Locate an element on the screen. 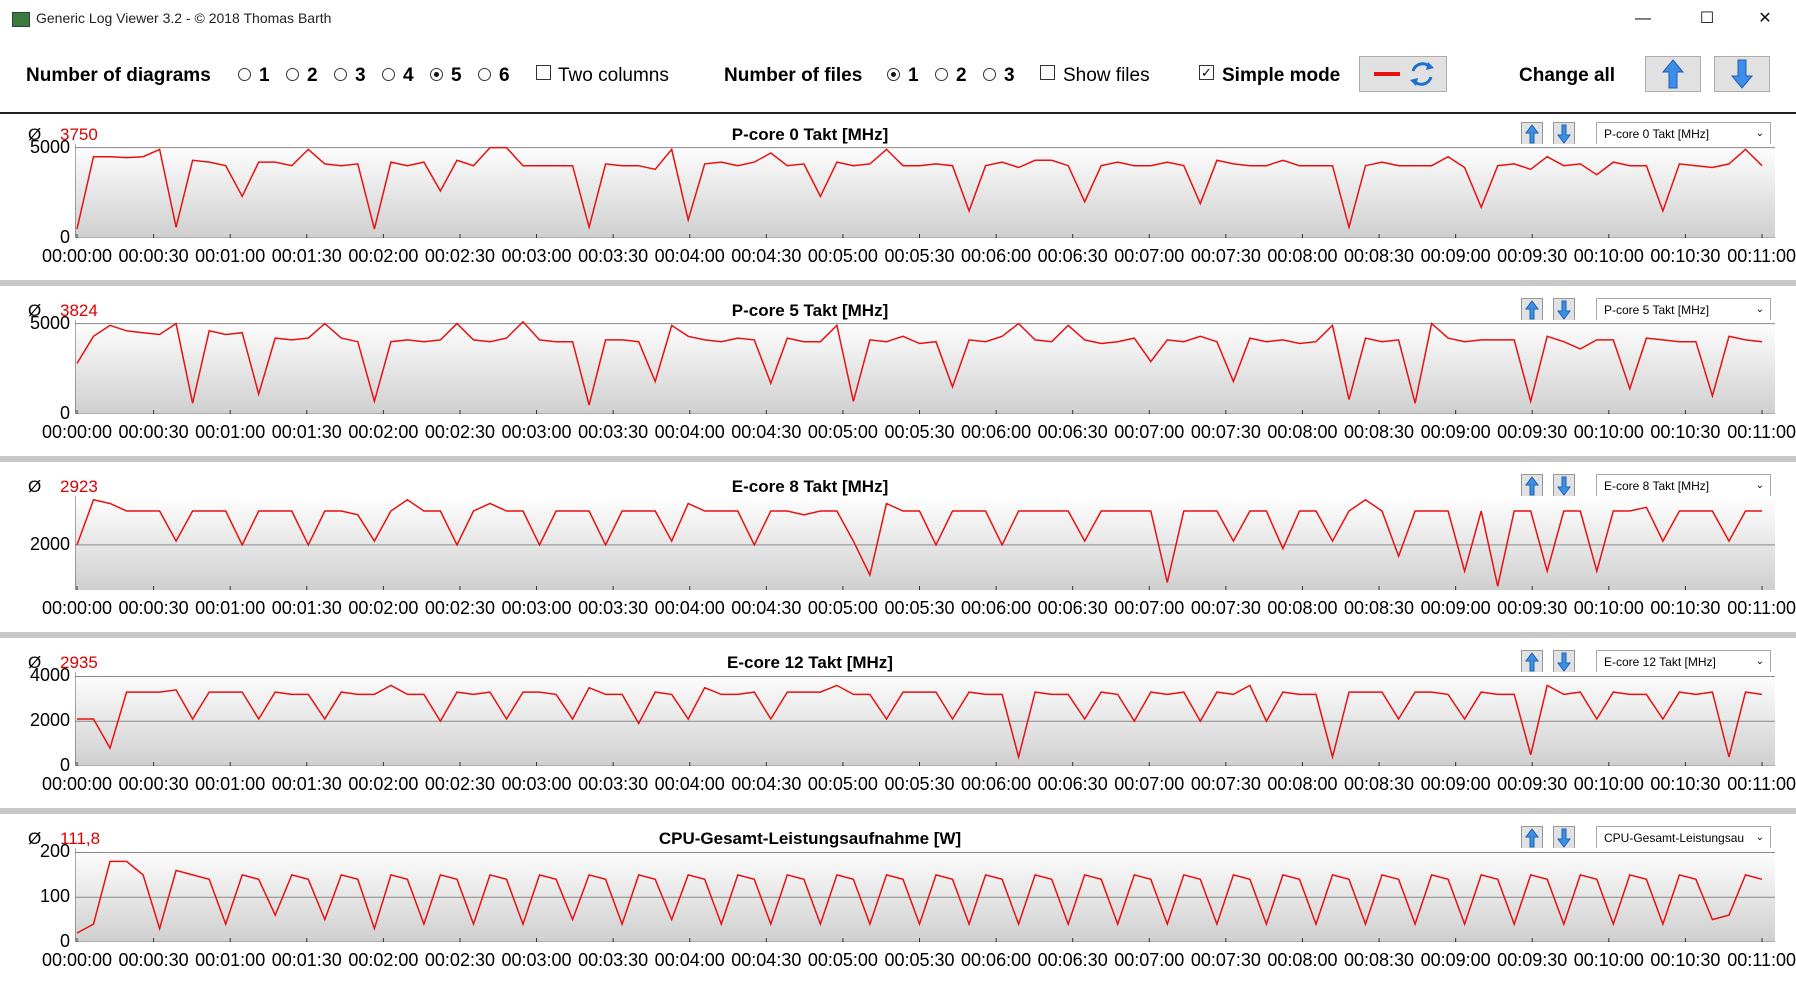 The image size is (1796, 990). file-option-label: 3 is located at coordinates (1009, 75).